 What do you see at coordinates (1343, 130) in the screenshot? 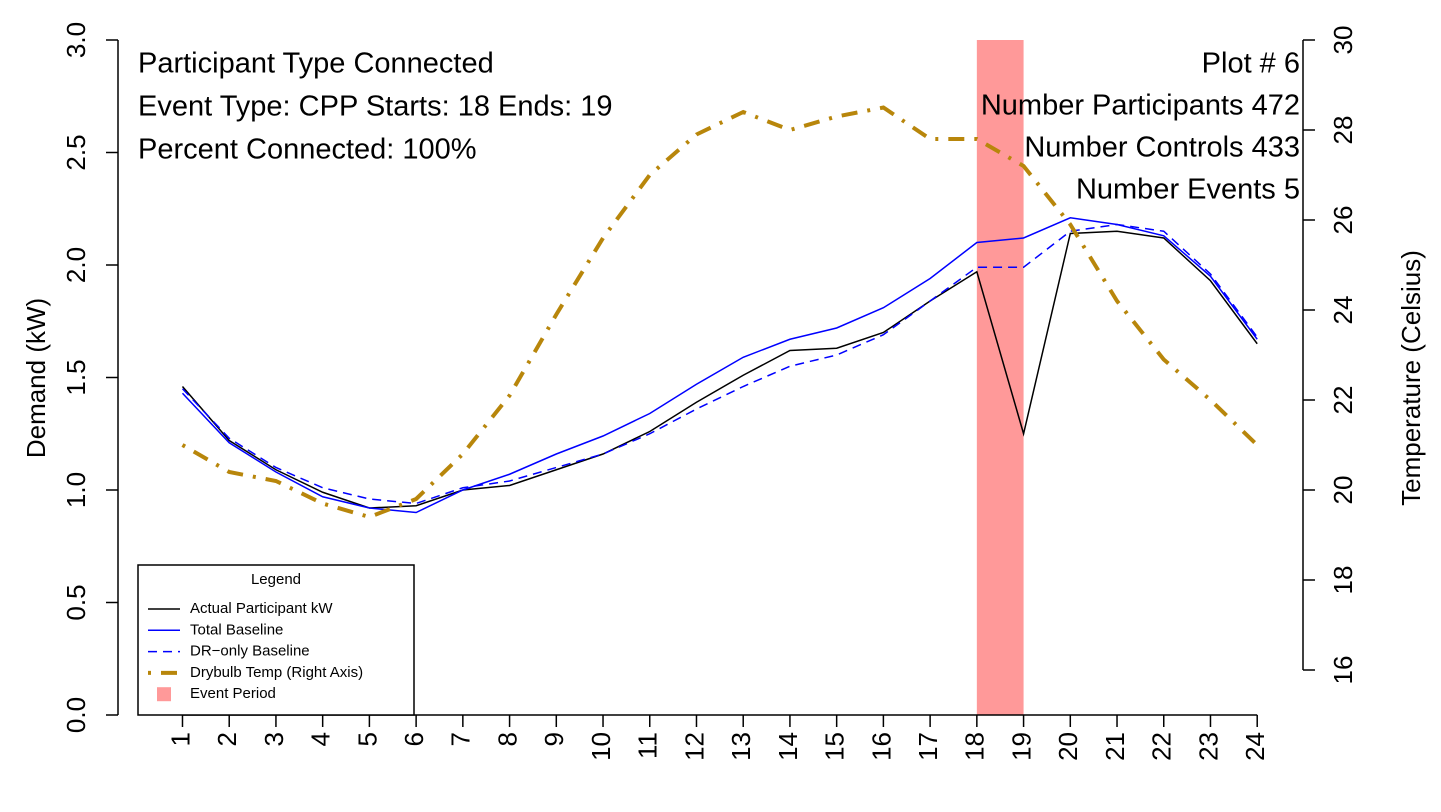
I see `y2-tick-label: 28` at bounding box center [1343, 130].